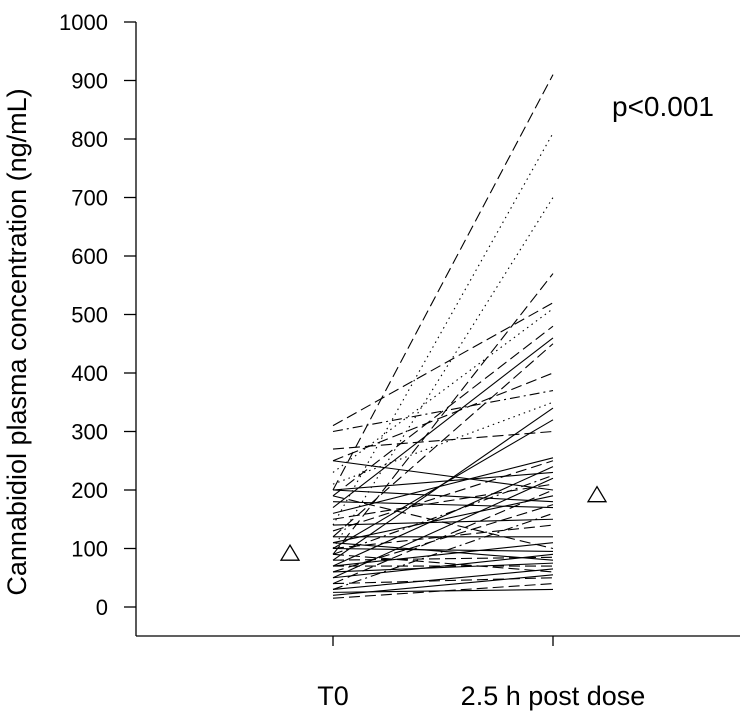 The width and height of the screenshot is (752, 719). I want to click on mean-markers, so click(443, 523).